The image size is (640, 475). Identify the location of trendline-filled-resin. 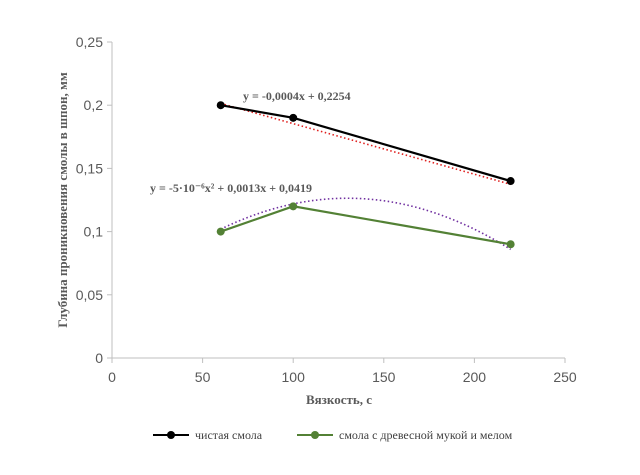
(366, 224).